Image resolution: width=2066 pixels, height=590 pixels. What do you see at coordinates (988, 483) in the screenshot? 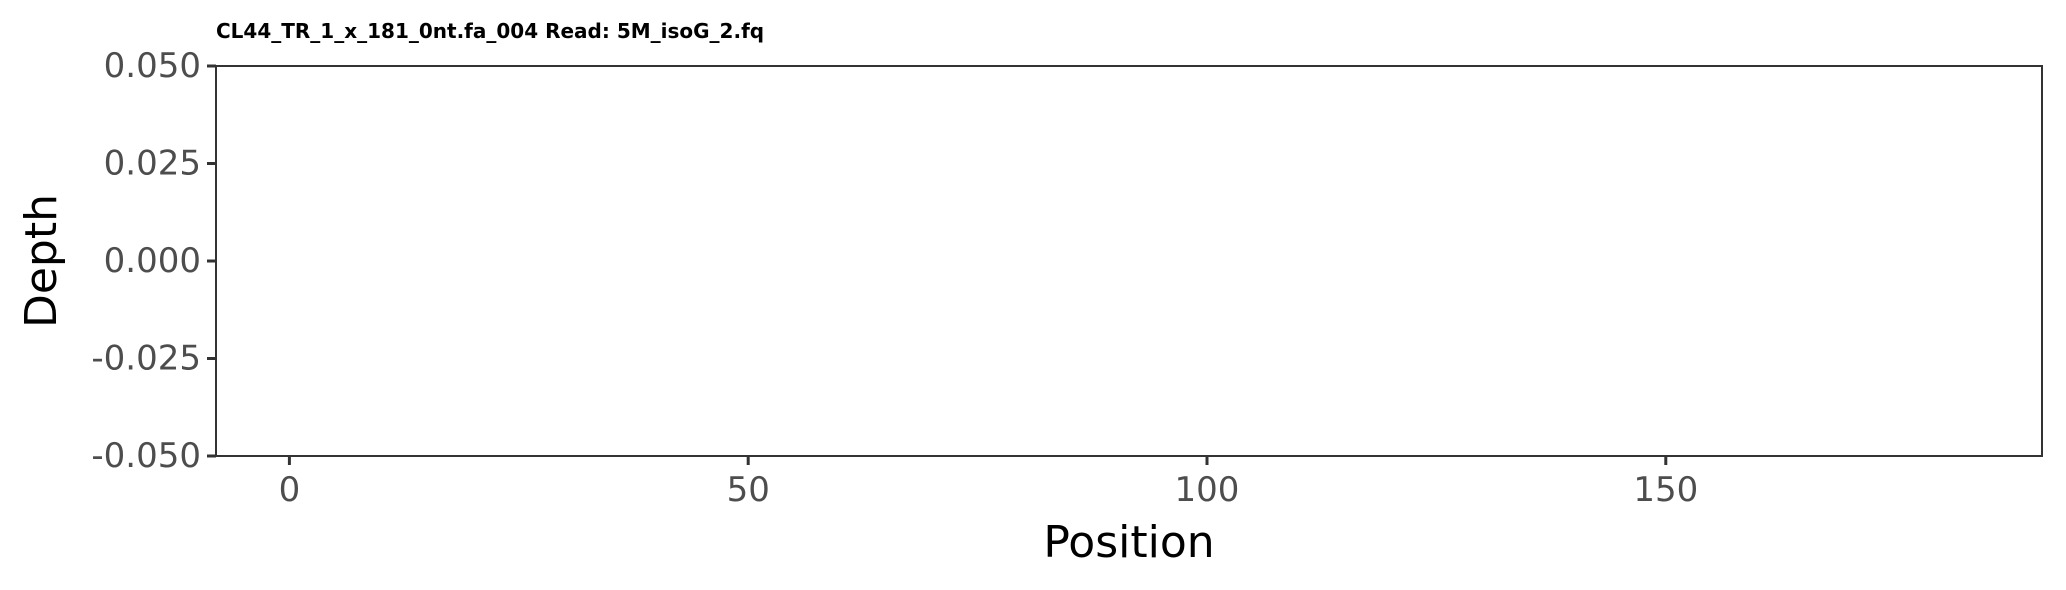
I see `x-axis-ticks: 0 50 100 150` at bounding box center [988, 483].